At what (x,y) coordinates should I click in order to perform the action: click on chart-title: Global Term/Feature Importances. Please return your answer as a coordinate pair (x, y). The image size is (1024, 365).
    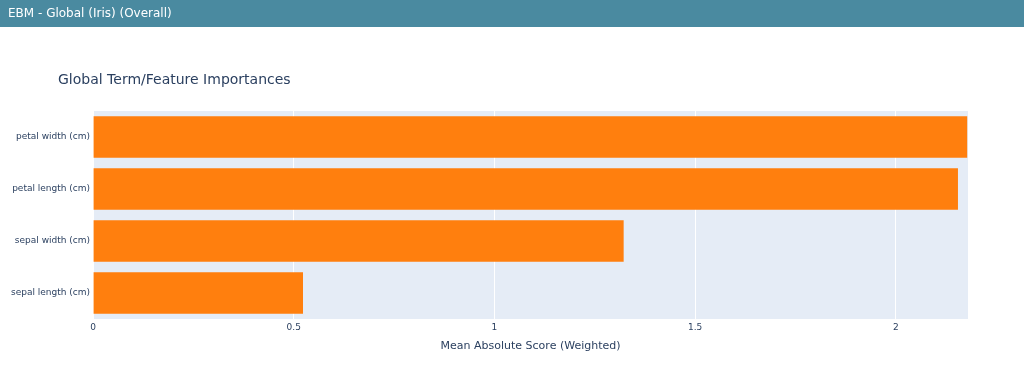
    Looking at the image, I should click on (174, 78).